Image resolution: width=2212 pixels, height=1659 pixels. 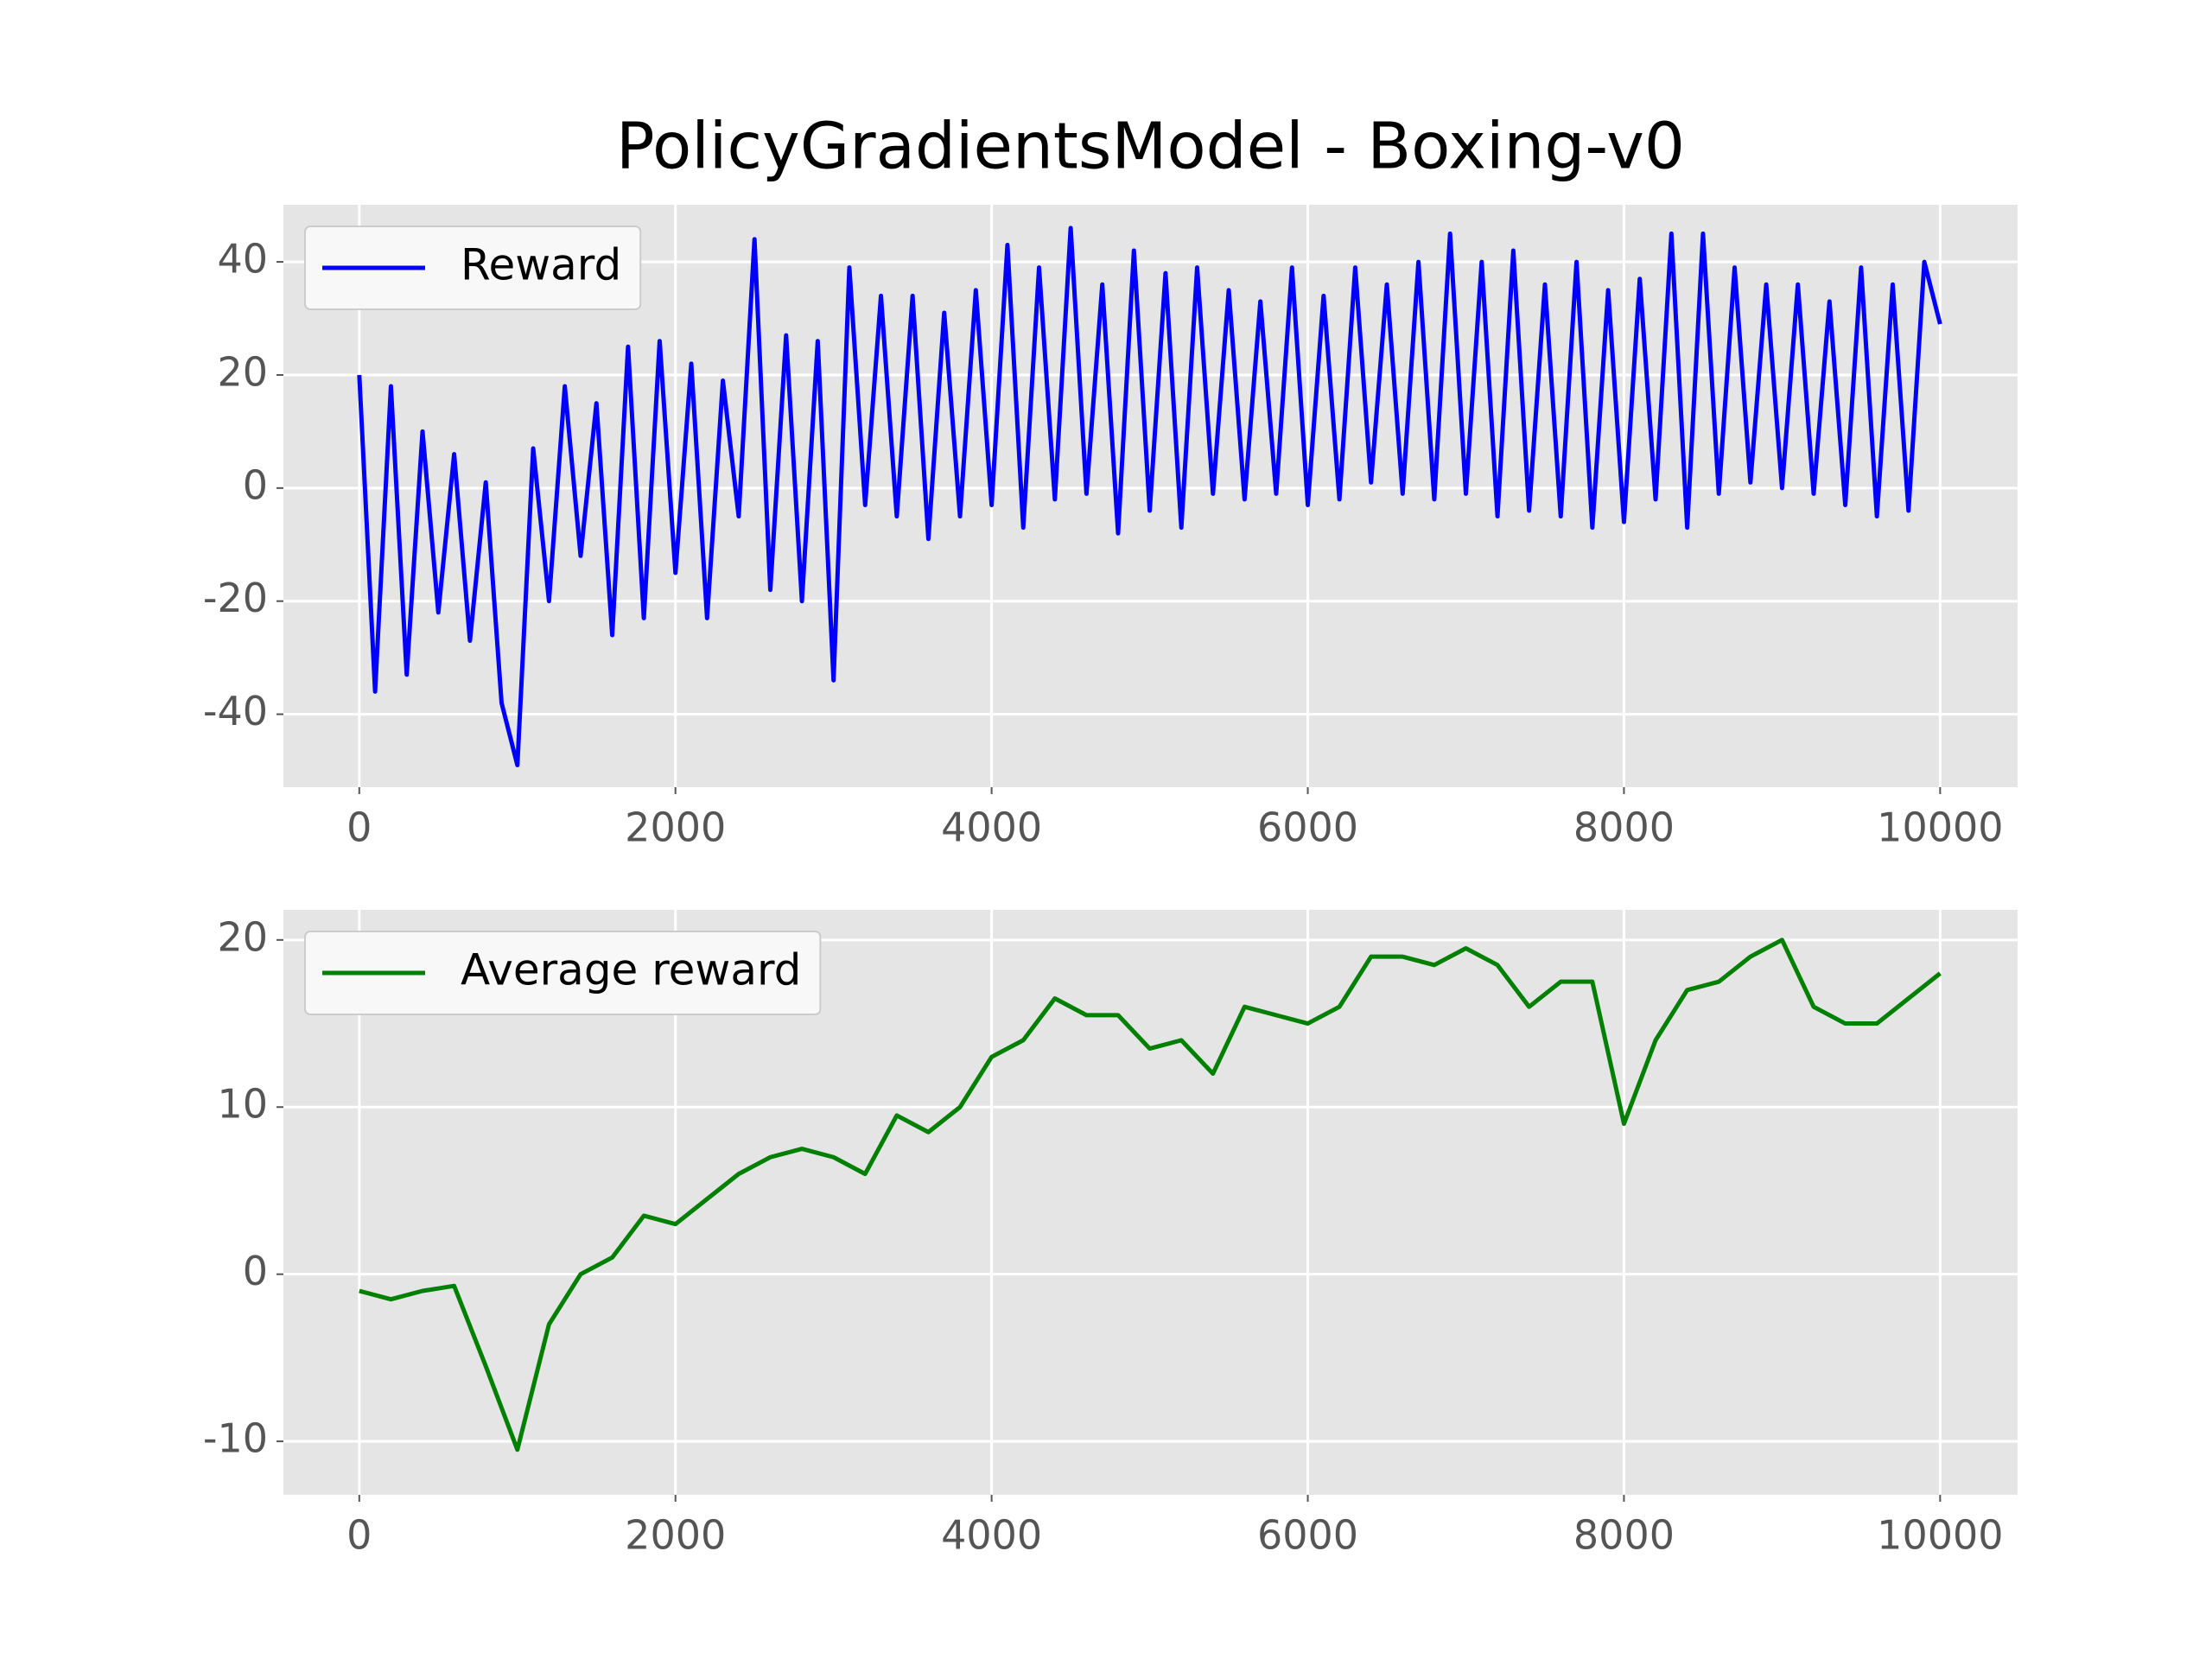 I want to click on chart-title: PolicyGradientsModel - Boxing-v0, so click(x=1150, y=147).